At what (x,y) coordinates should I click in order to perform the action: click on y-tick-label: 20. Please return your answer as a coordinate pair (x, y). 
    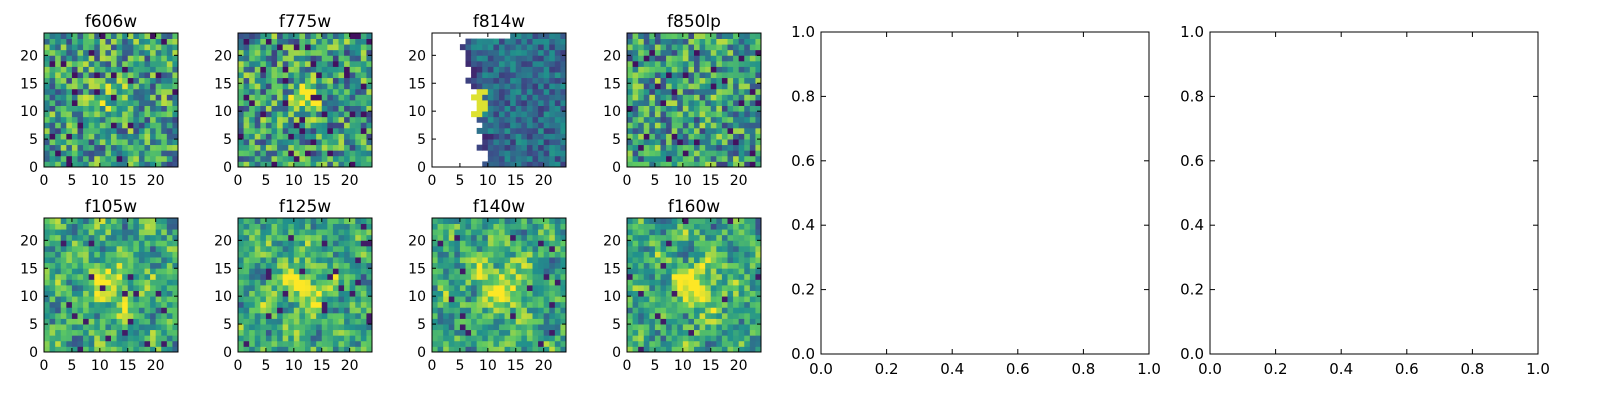
    Looking at the image, I should click on (29, 56).